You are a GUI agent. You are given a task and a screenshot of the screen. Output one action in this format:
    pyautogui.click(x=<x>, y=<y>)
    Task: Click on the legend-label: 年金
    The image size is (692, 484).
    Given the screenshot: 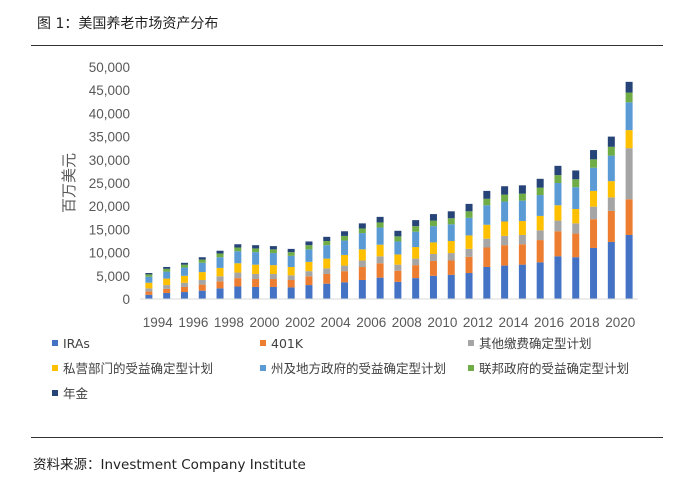 What is the action you would take?
    pyautogui.click(x=76, y=393)
    